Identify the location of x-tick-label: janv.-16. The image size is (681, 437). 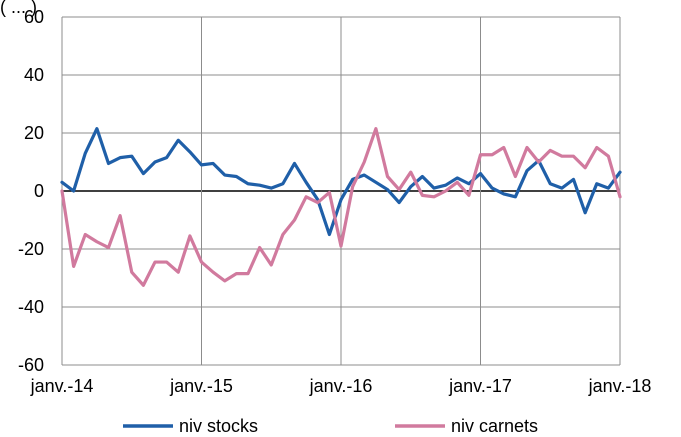
(341, 386).